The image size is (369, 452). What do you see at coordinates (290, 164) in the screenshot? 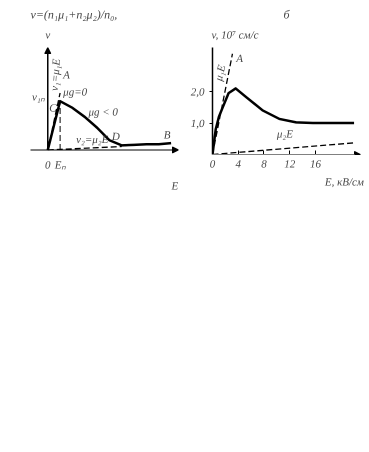
I see `x-tick-label: 12` at bounding box center [290, 164].